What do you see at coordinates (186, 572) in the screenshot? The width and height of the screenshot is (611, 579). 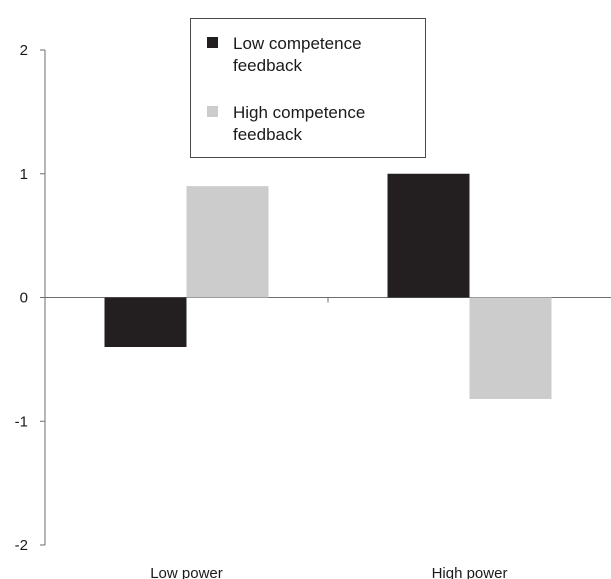 I see `x-category-label: Low power` at bounding box center [186, 572].